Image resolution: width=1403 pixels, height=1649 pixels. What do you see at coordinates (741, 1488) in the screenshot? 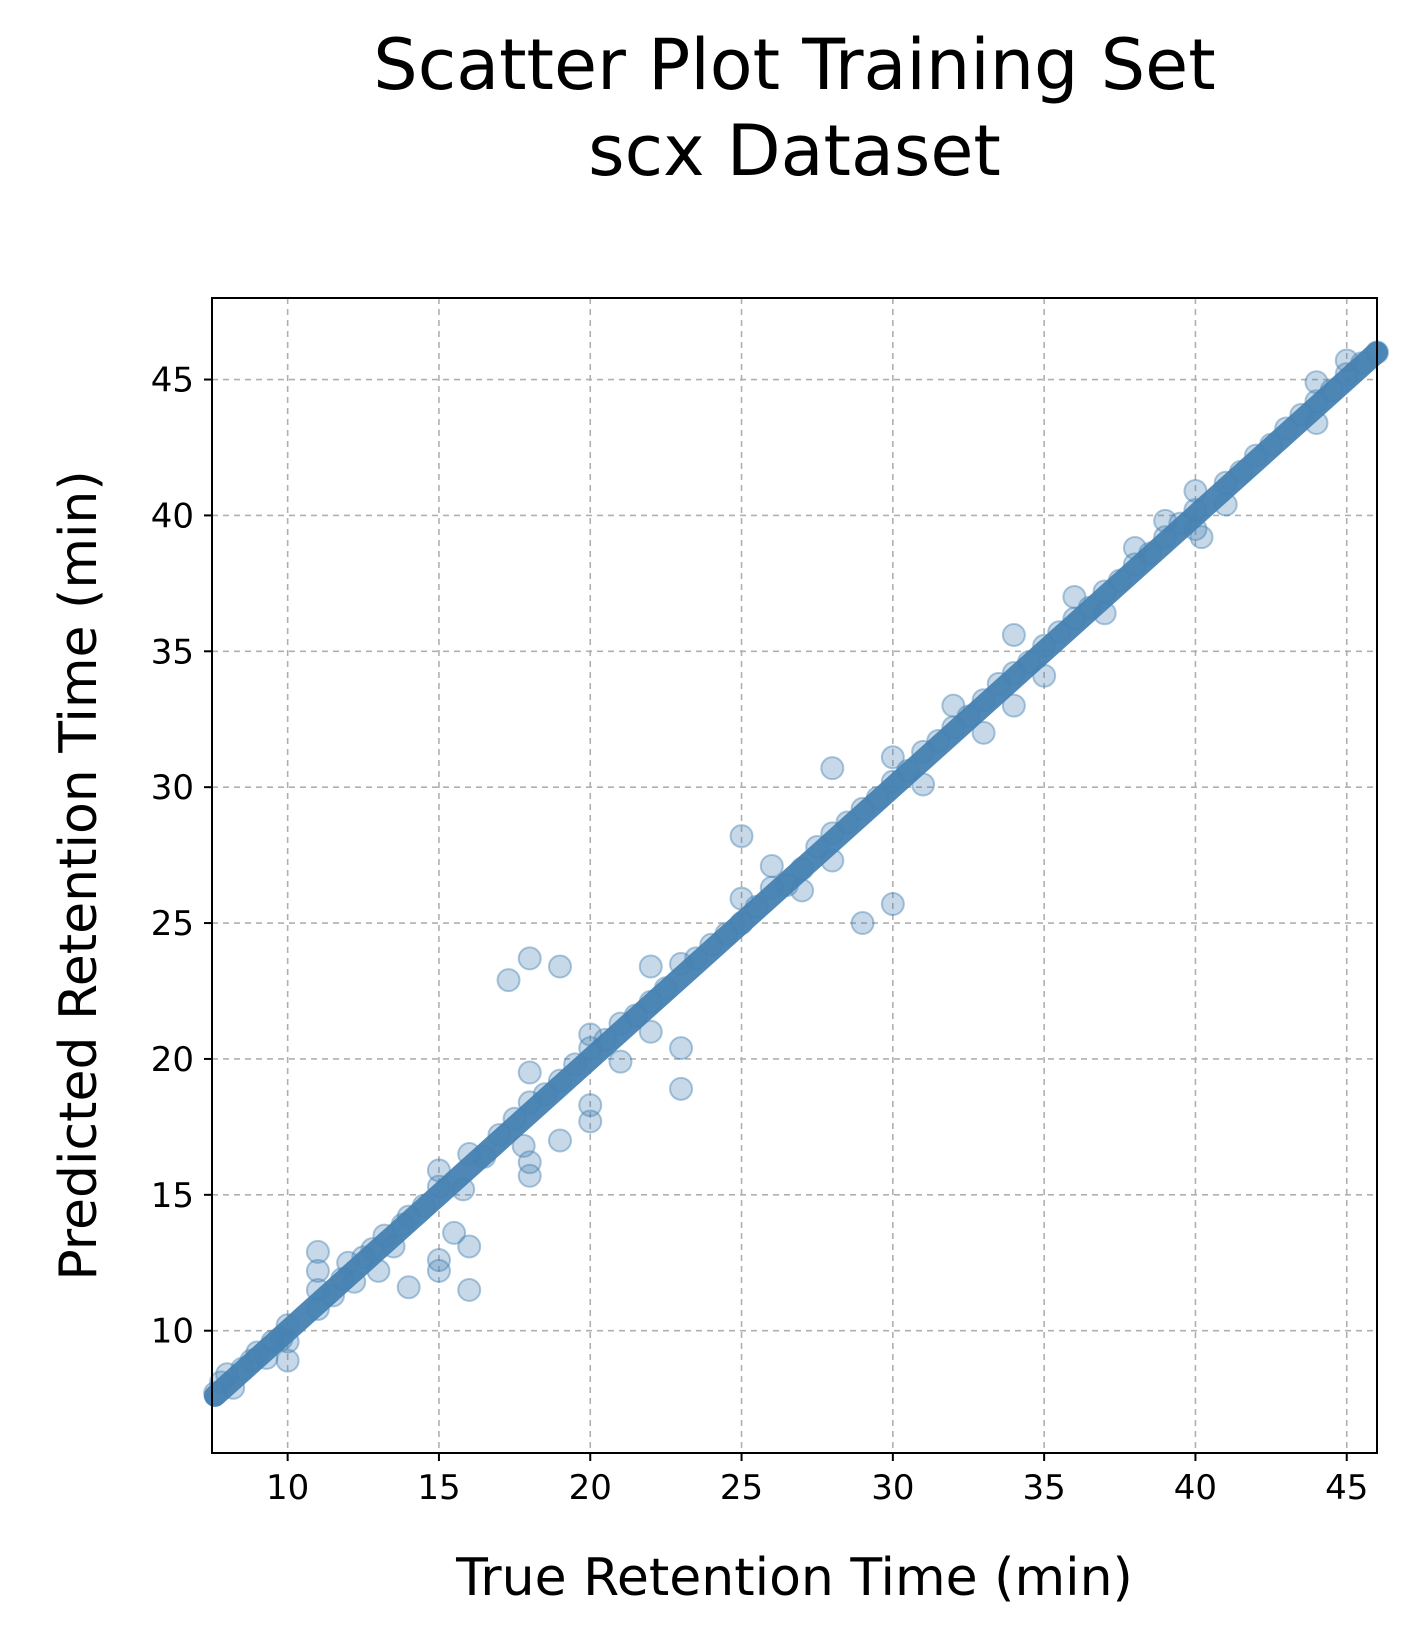
I see `x-tick-label-25: 25` at bounding box center [741, 1488].